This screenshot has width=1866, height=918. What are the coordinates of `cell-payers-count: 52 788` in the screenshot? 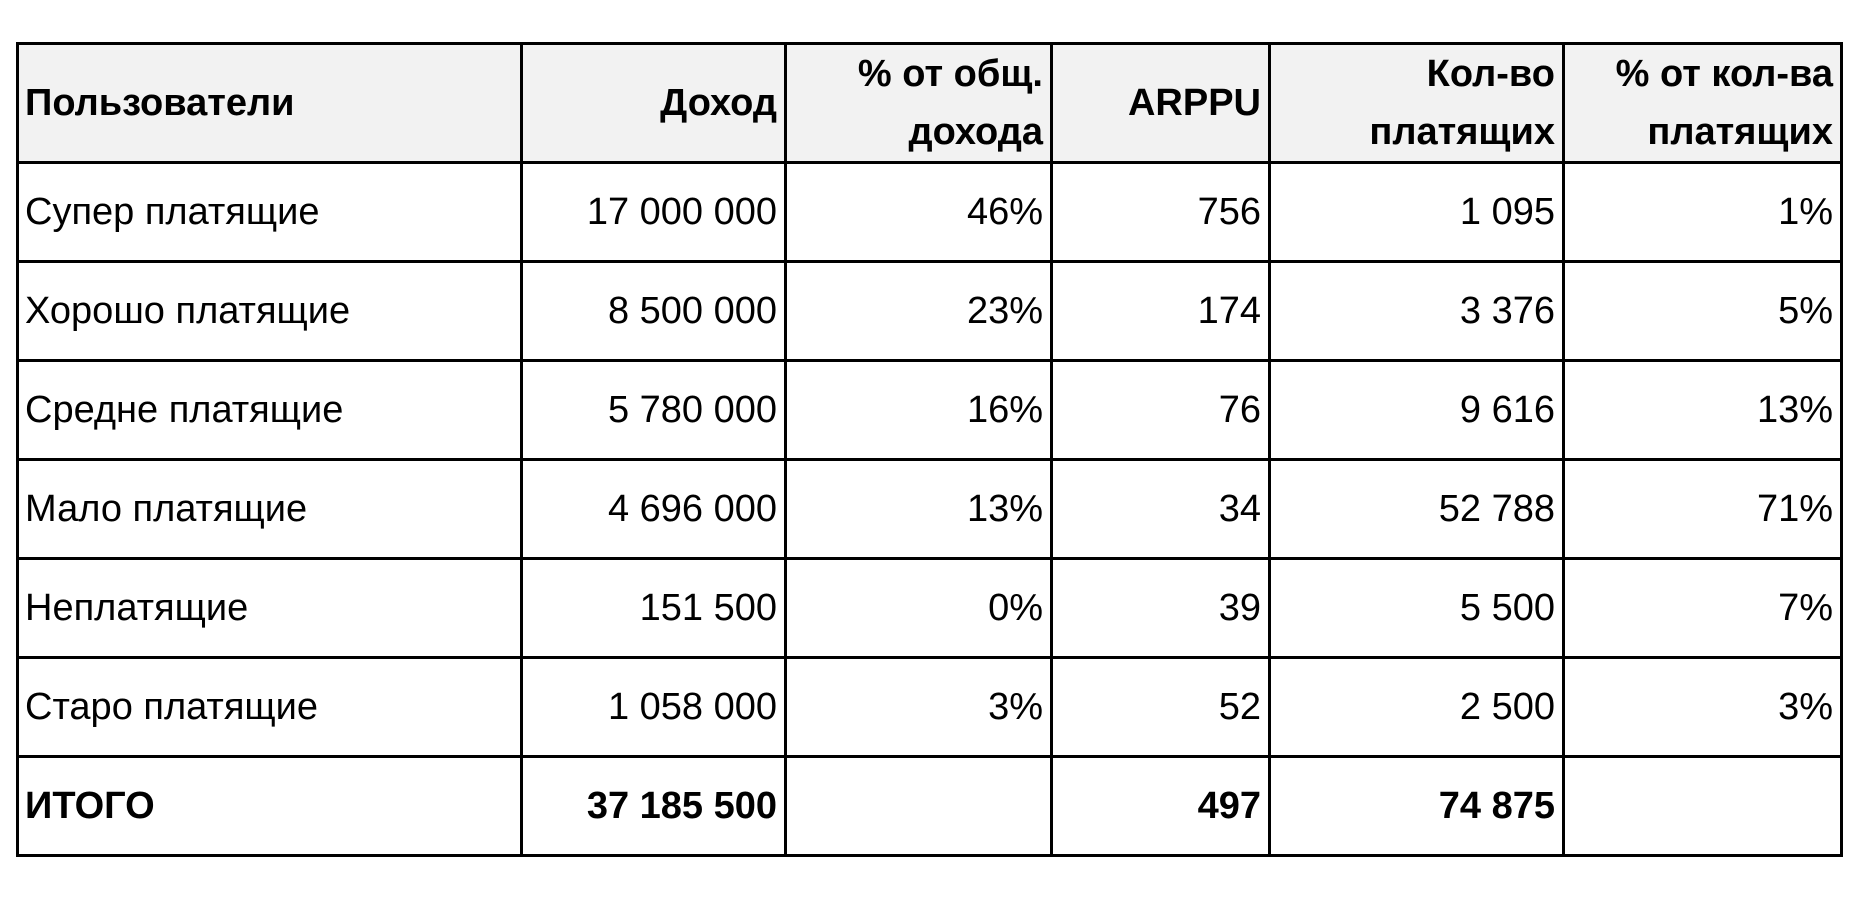 It's located at (1416, 509).